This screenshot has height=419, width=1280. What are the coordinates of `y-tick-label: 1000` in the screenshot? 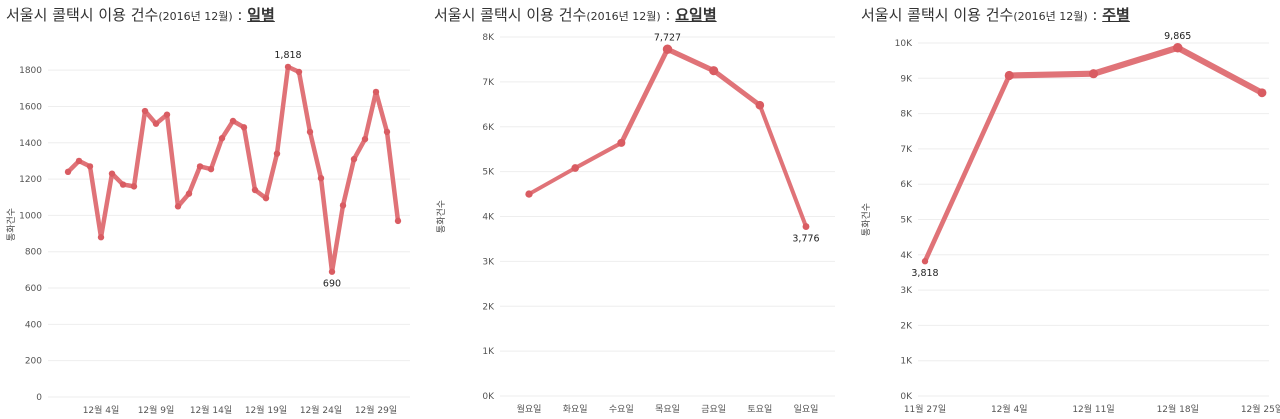 It's located at (30, 216).